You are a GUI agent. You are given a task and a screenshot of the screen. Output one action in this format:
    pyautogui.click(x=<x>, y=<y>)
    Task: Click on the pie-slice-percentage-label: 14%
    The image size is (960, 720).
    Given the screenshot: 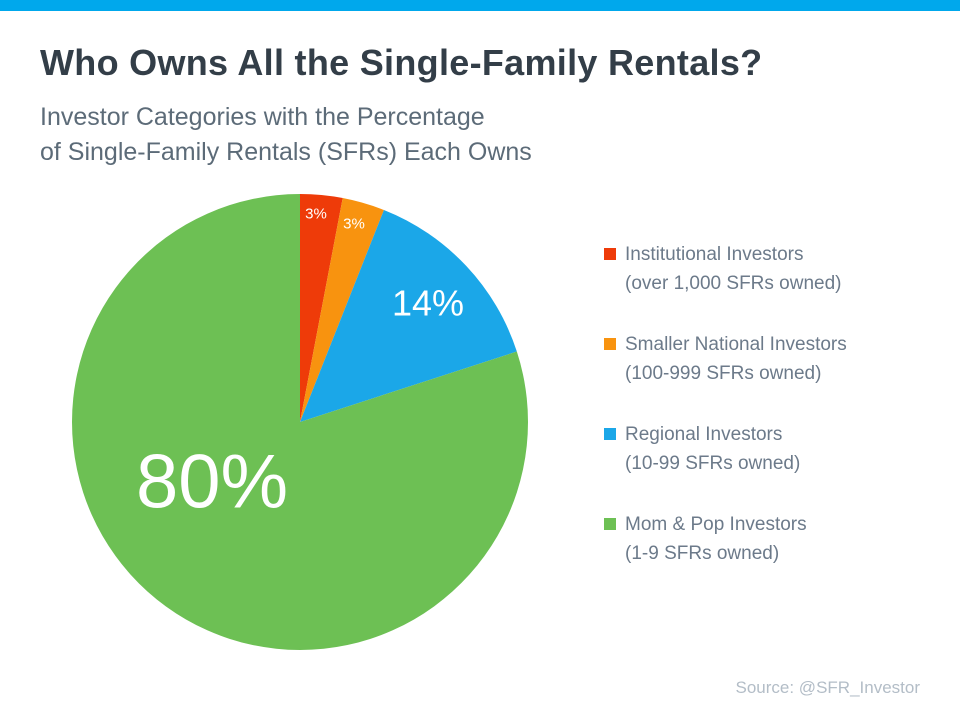 What is the action you would take?
    pyautogui.click(x=428, y=303)
    